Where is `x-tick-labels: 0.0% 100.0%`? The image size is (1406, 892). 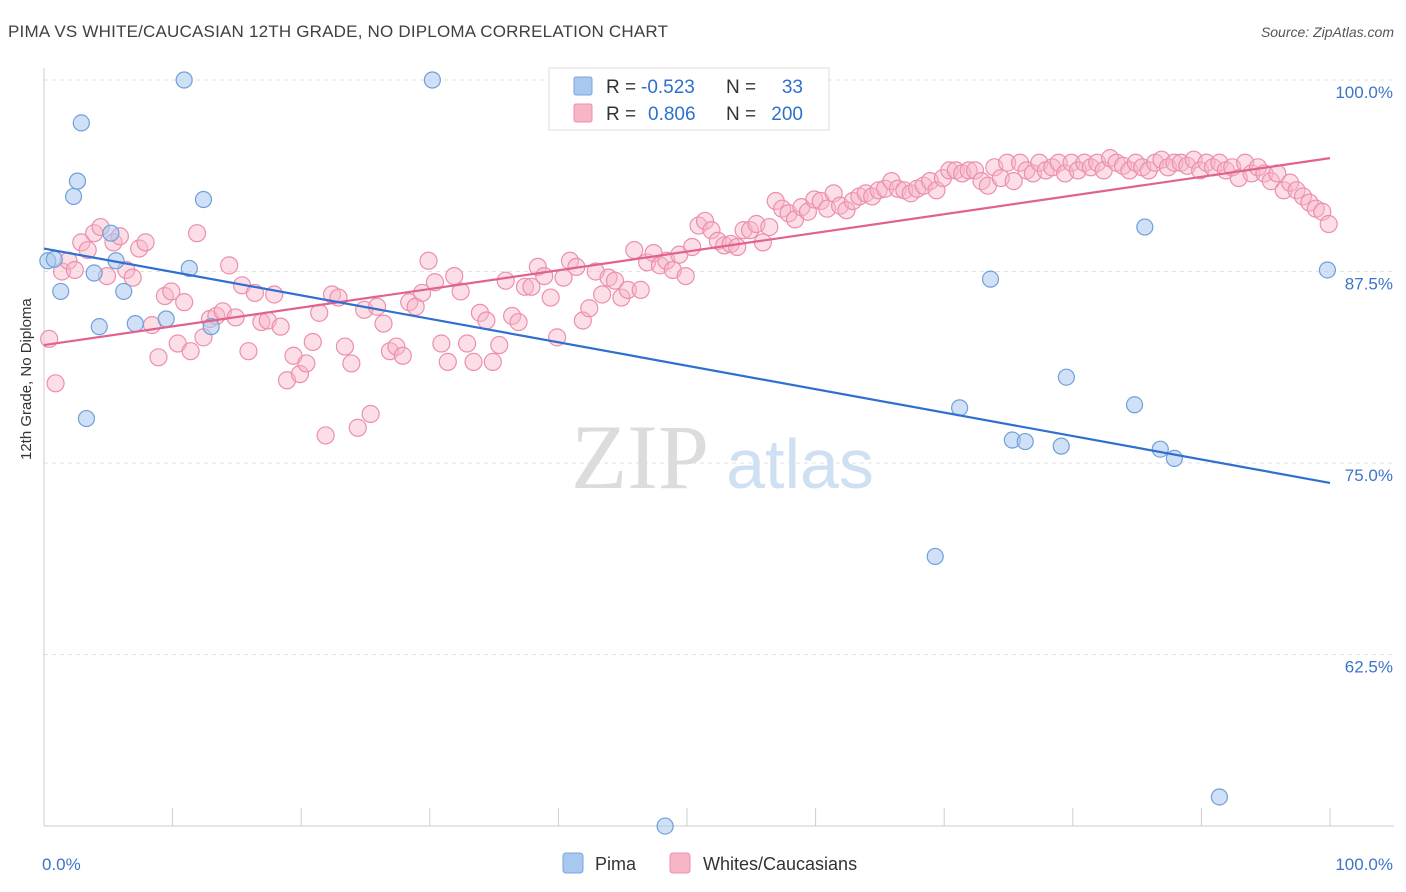 x-tick-labels: 0.0% 100.0% is located at coordinates (717, 864).